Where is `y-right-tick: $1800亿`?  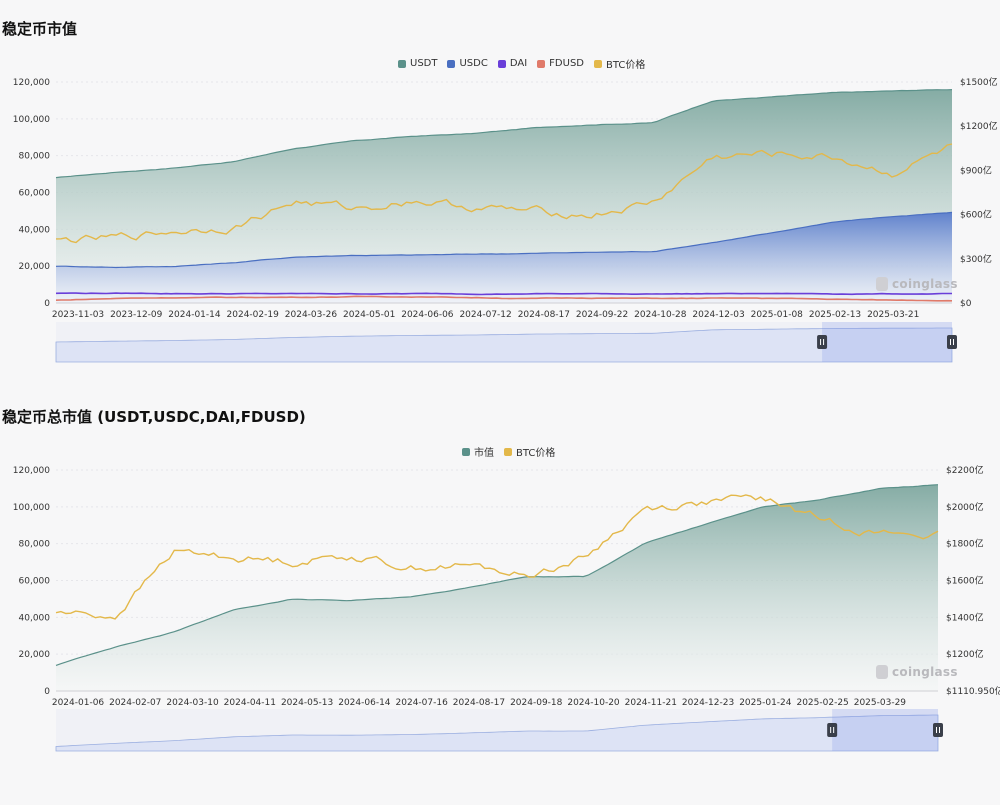 y-right-tick: $1800亿 is located at coordinates (965, 544).